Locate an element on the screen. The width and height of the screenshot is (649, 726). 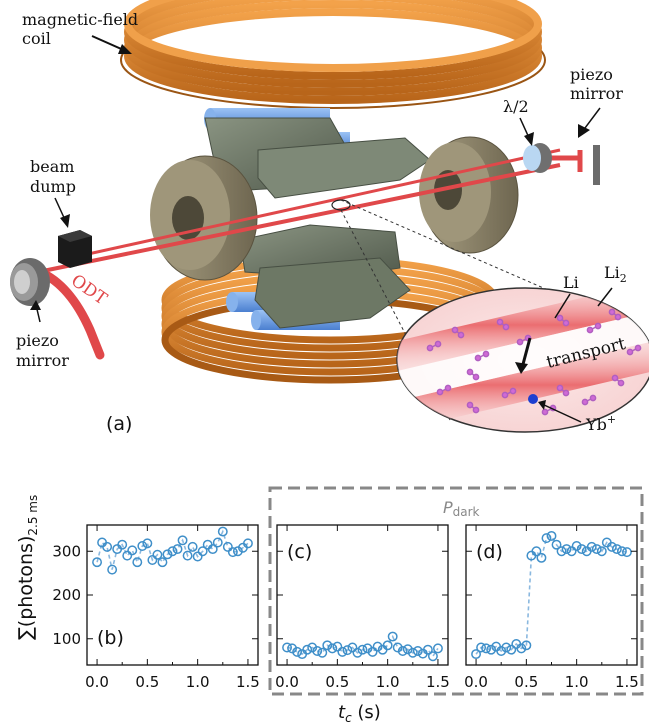
label-li2: Li2 is located at coordinates (615, 274).